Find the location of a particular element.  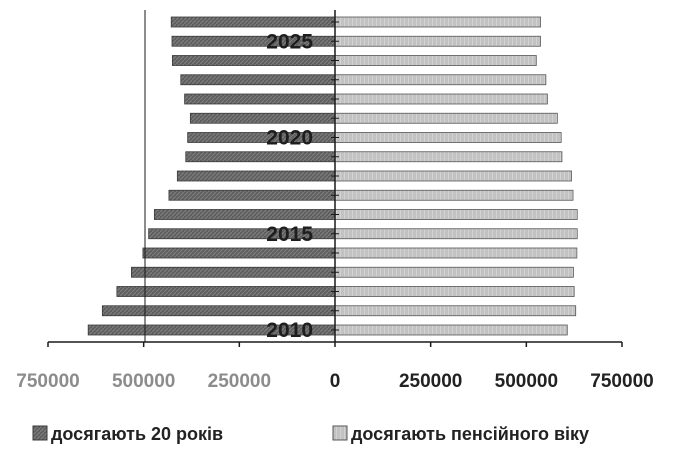

bar-right-2018 is located at coordinates (453, 176).